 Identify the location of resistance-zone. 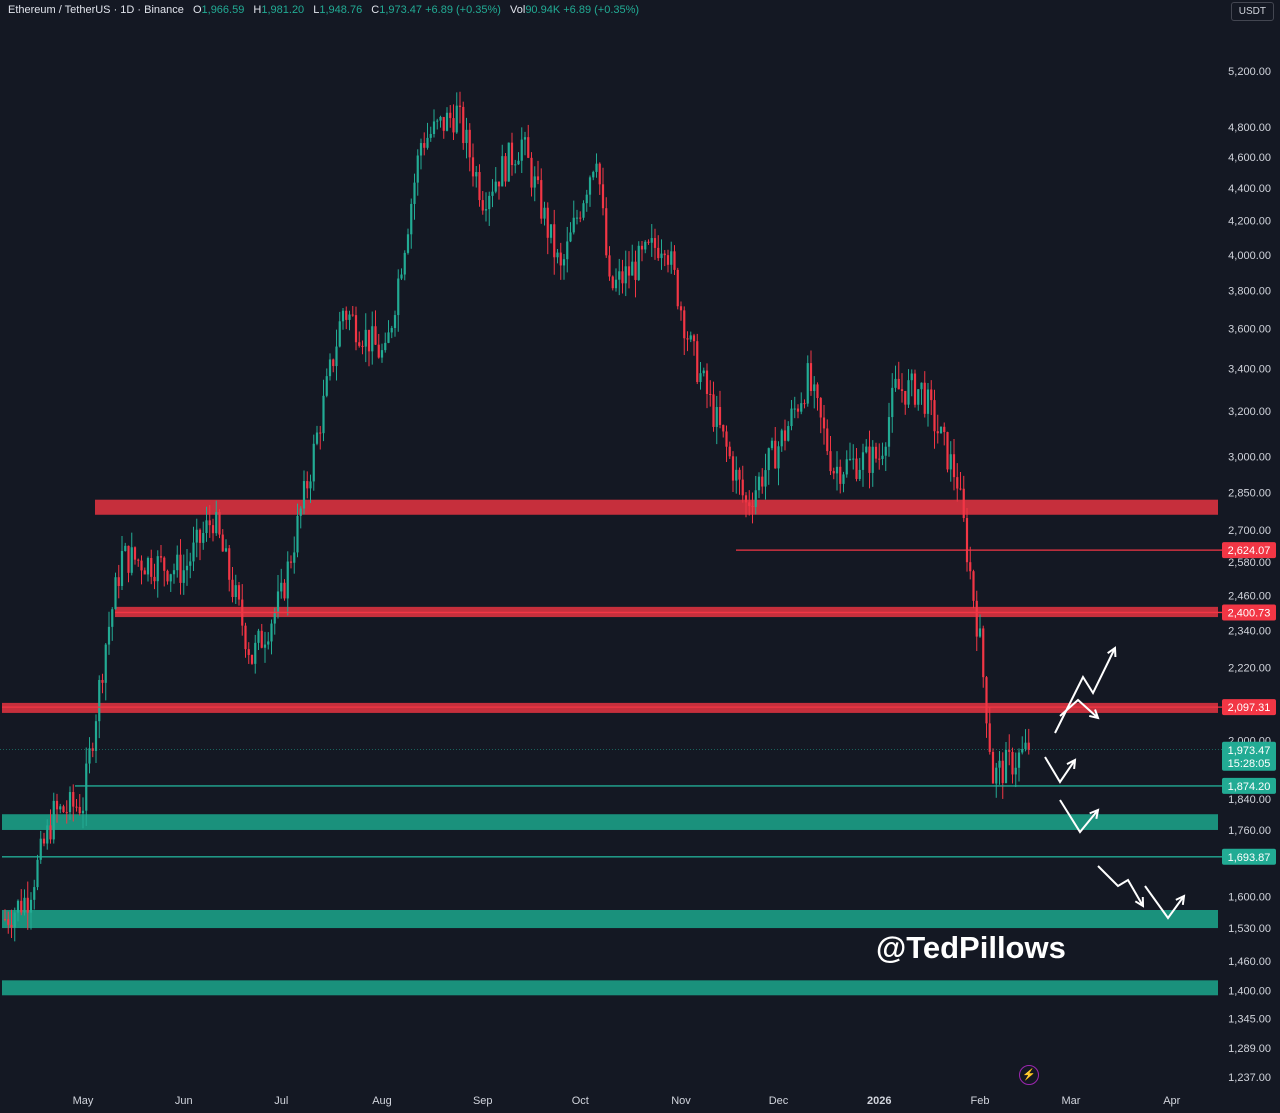
(656, 507).